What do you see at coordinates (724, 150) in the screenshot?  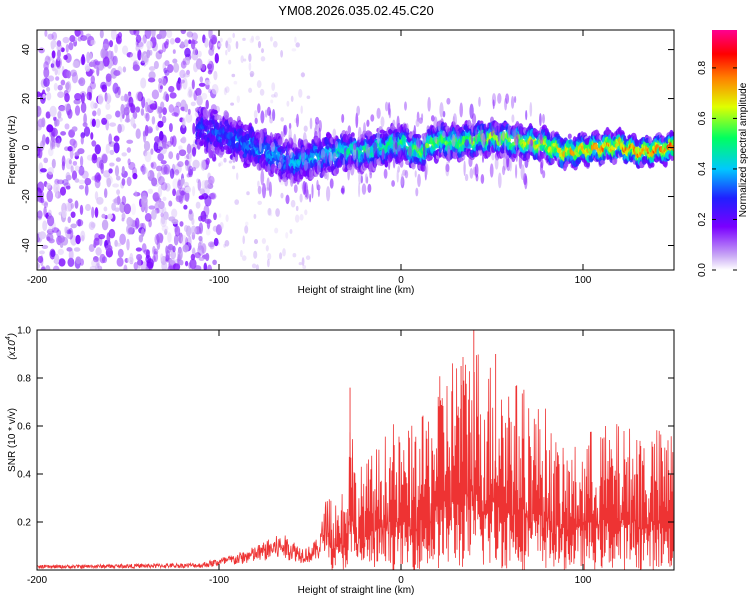 I see `colorbar-gradient` at bounding box center [724, 150].